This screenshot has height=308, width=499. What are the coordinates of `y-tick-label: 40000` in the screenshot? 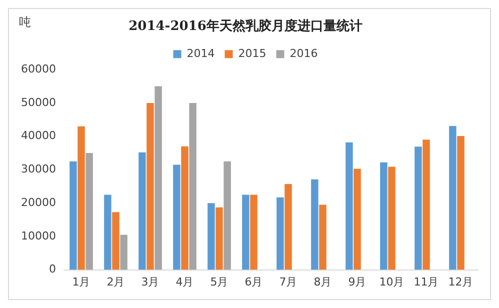 It's located at (38, 135).